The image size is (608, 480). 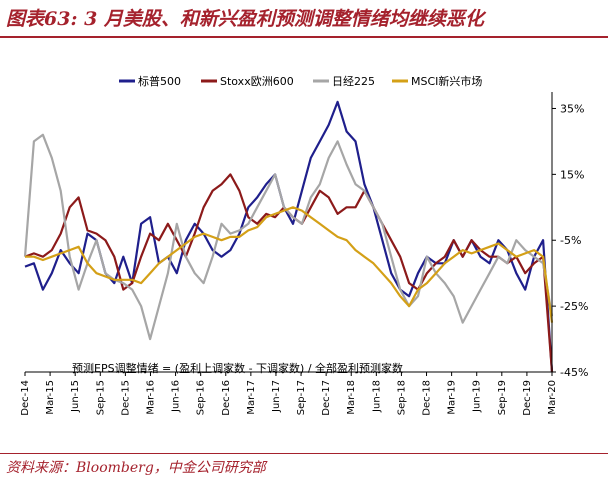 I want to click on y-tick-label: -25%, so click(x=574, y=306).